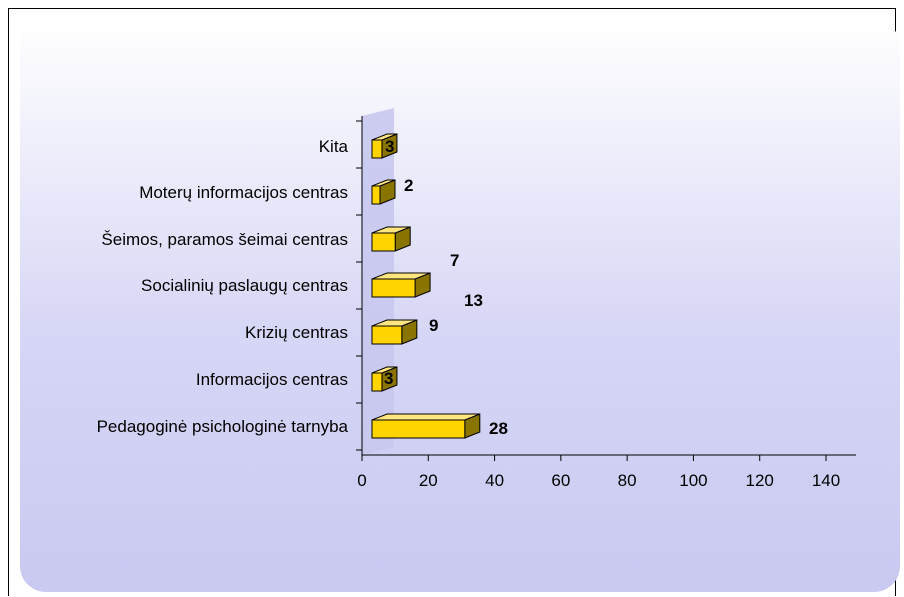  Describe the element at coordinates (693, 480) in the screenshot. I see `x-tick-label: 100` at that location.